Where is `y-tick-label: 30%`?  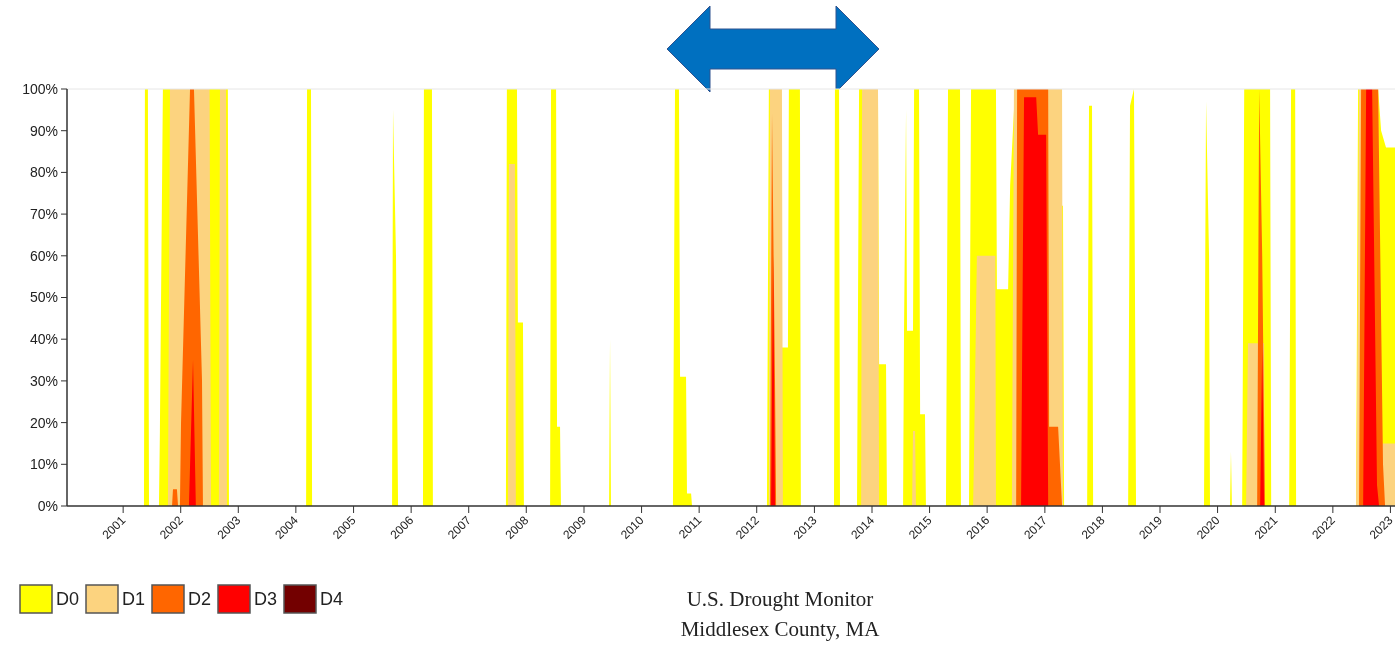 y-tick-label: 30% is located at coordinates (43, 380).